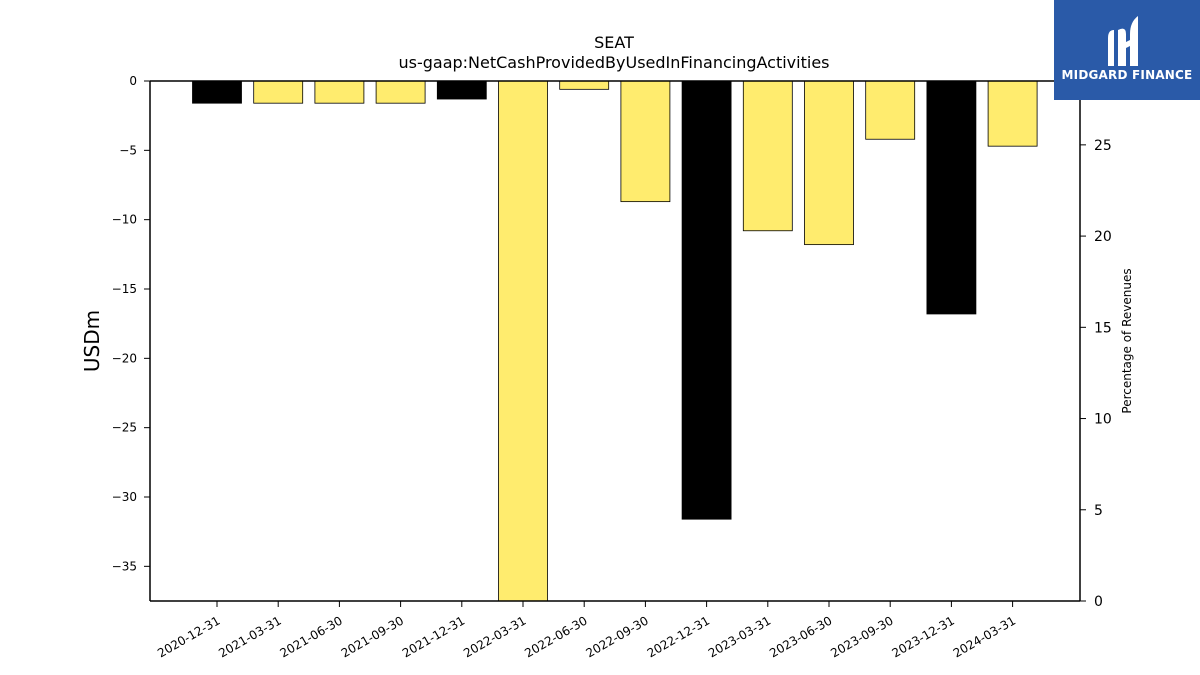 The image size is (1200, 675). What do you see at coordinates (1096, 374) in the screenshot?
I see `y2-ticks-group: 0 5 10 15 20 25` at bounding box center [1096, 374].